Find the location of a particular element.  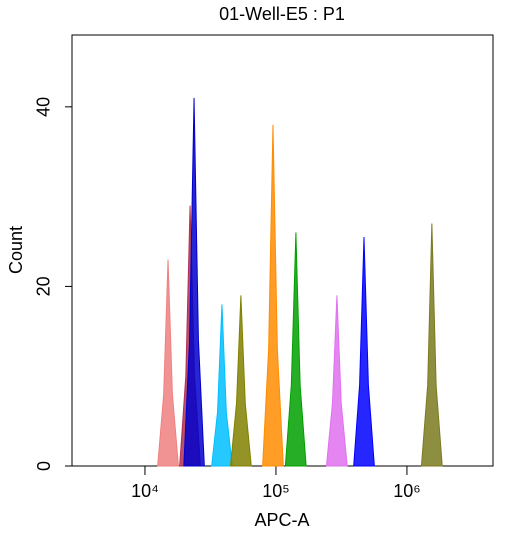

y-tick-label: 40 is located at coordinates (44, 107).